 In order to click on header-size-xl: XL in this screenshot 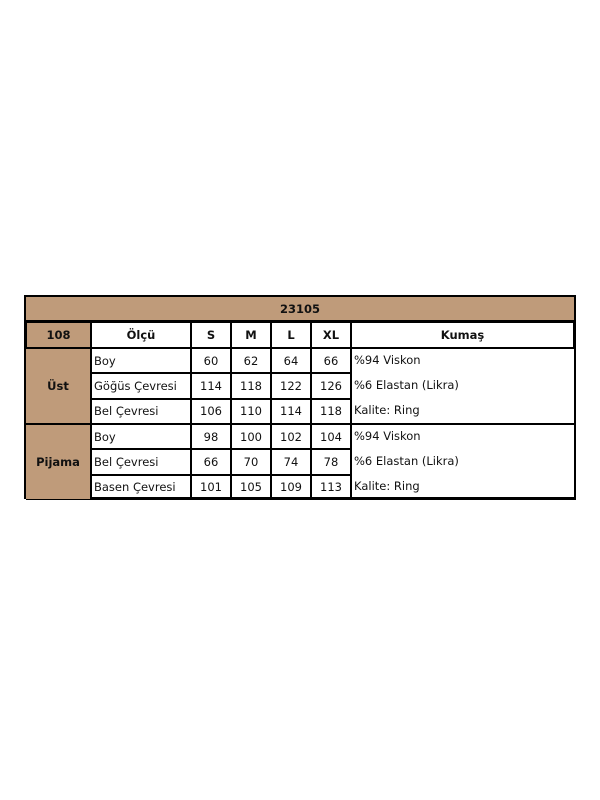, I will do `click(331, 335)`.